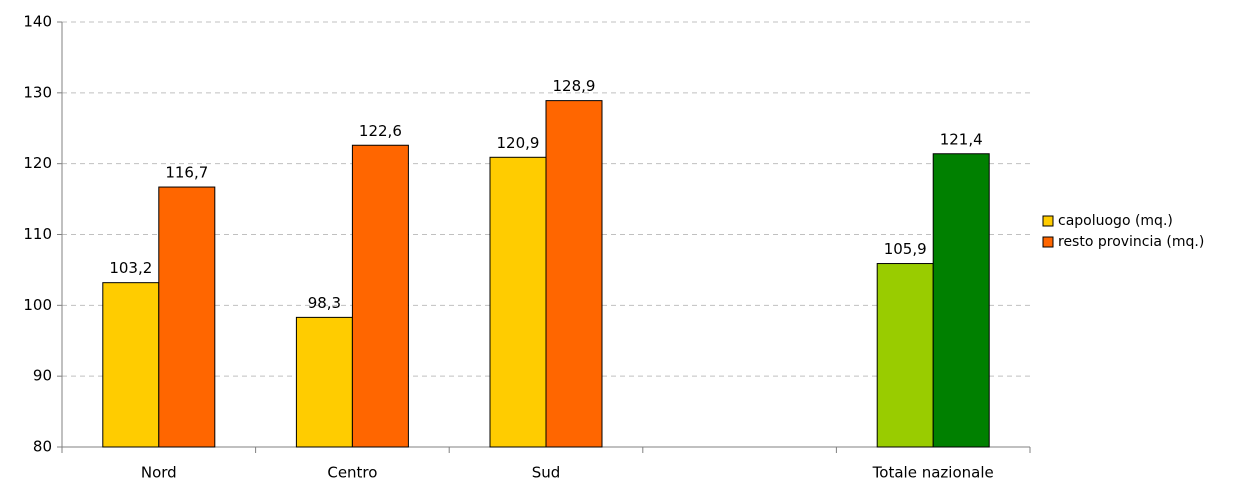  Describe the element at coordinates (1131, 242) in the screenshot. I see `legend-label: resto provincia (mq.)` at that location.